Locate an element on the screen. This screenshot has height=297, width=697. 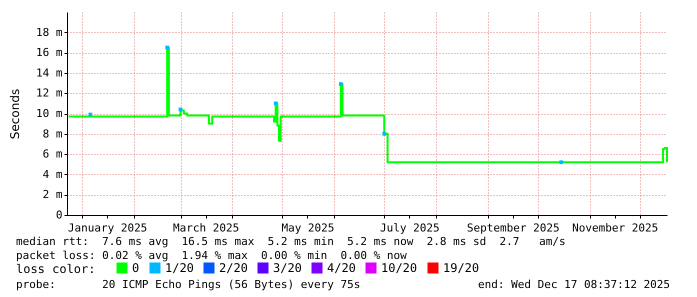
legend-label: 4/20 is located at coordinates (341, 268).